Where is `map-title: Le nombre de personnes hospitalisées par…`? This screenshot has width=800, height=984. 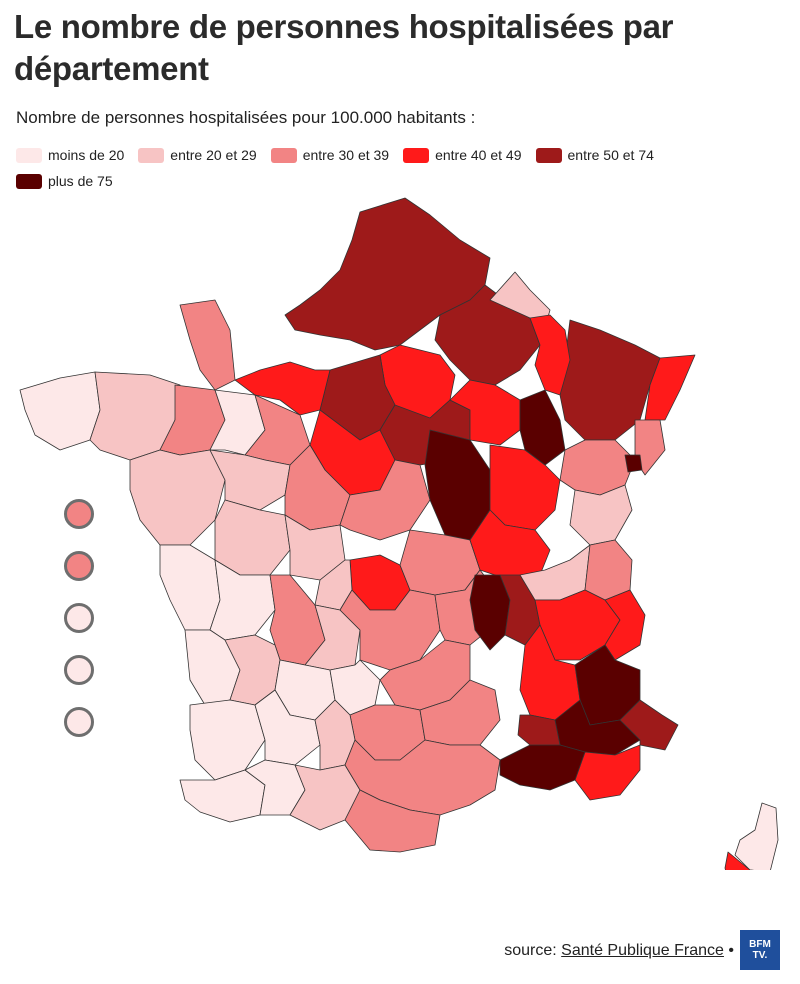 map-title: Le nombre de personnes hospitalisées par… is located at coordinates (344, 47).